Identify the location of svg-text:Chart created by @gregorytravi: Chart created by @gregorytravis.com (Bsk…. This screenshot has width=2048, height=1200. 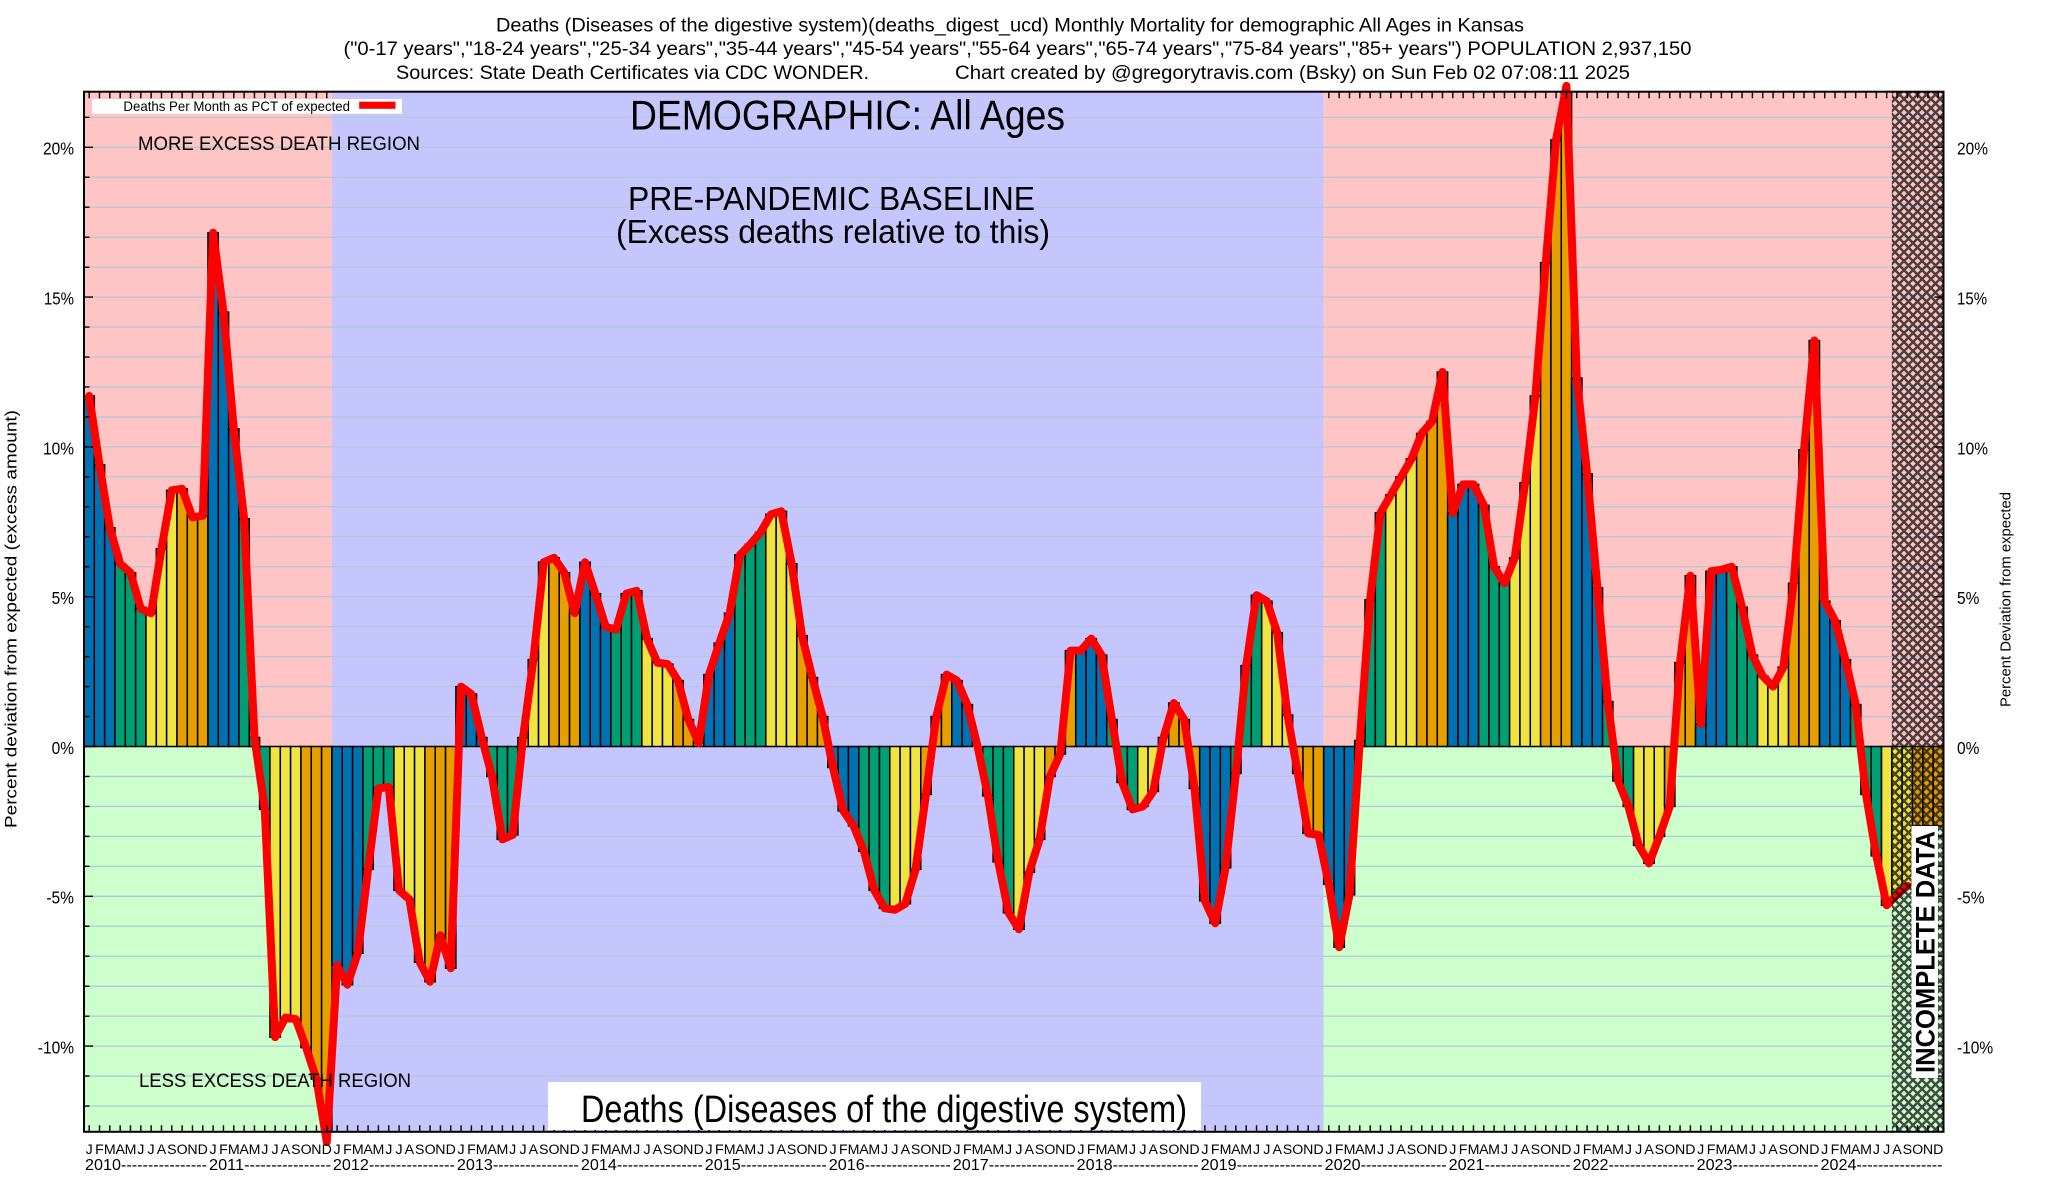
(1292, 73).